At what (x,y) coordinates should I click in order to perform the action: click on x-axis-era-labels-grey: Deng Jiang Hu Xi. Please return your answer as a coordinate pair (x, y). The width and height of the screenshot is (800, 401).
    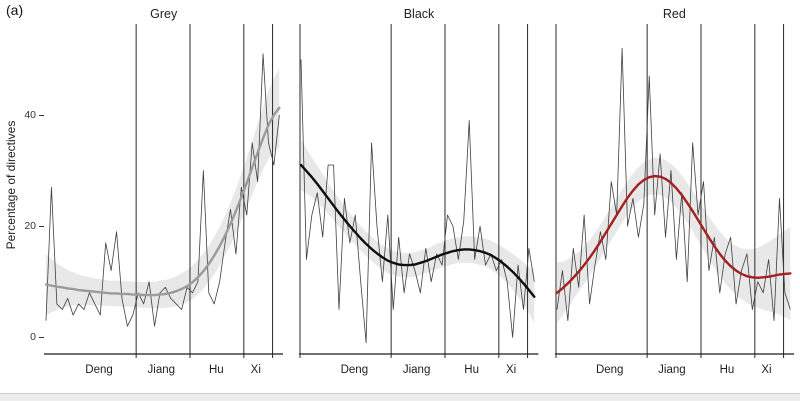
    Looking at the image, I should click on (163, 371).